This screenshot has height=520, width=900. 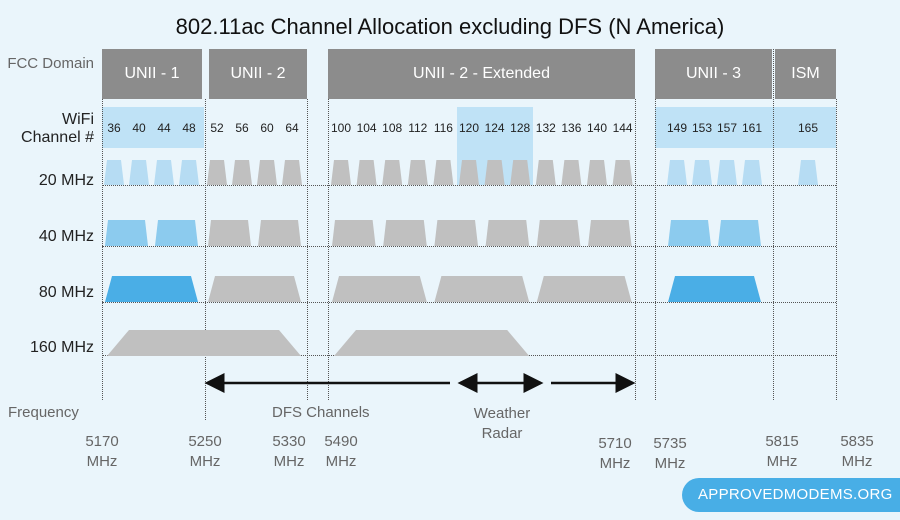 What do you see at coordinates (597, 128) in the screenshot?
I see `channel-label: 140` at bounding box center [597, 128].